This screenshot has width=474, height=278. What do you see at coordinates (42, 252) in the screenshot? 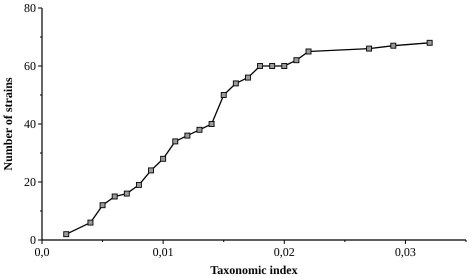
I see `x-tick-label: 0,0` at bounding box center [42, 252].